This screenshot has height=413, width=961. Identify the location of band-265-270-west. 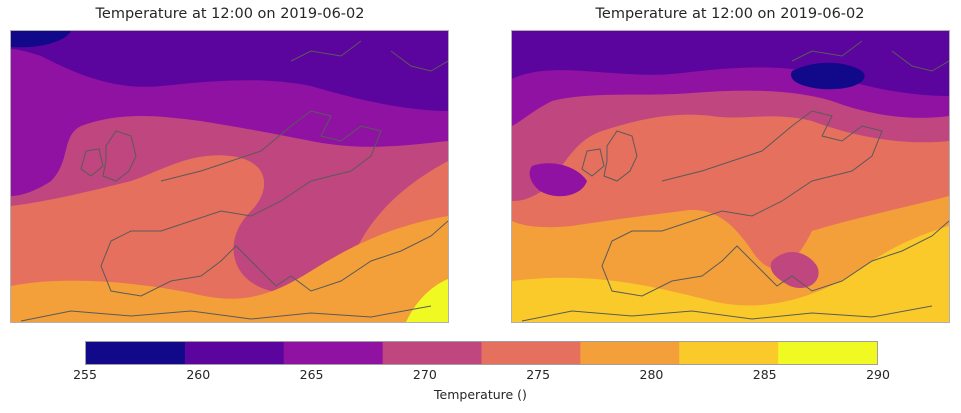
(558, 180).